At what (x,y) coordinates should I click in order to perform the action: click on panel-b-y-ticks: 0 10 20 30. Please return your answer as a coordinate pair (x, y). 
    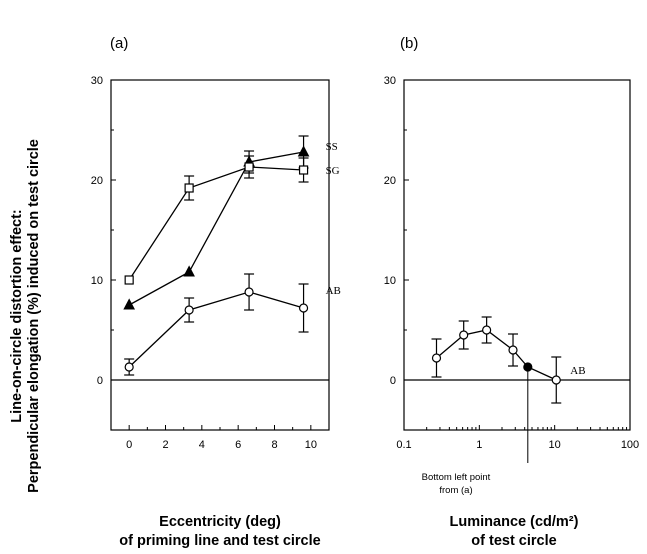
    Looking at the image, I should click on (396, 253).